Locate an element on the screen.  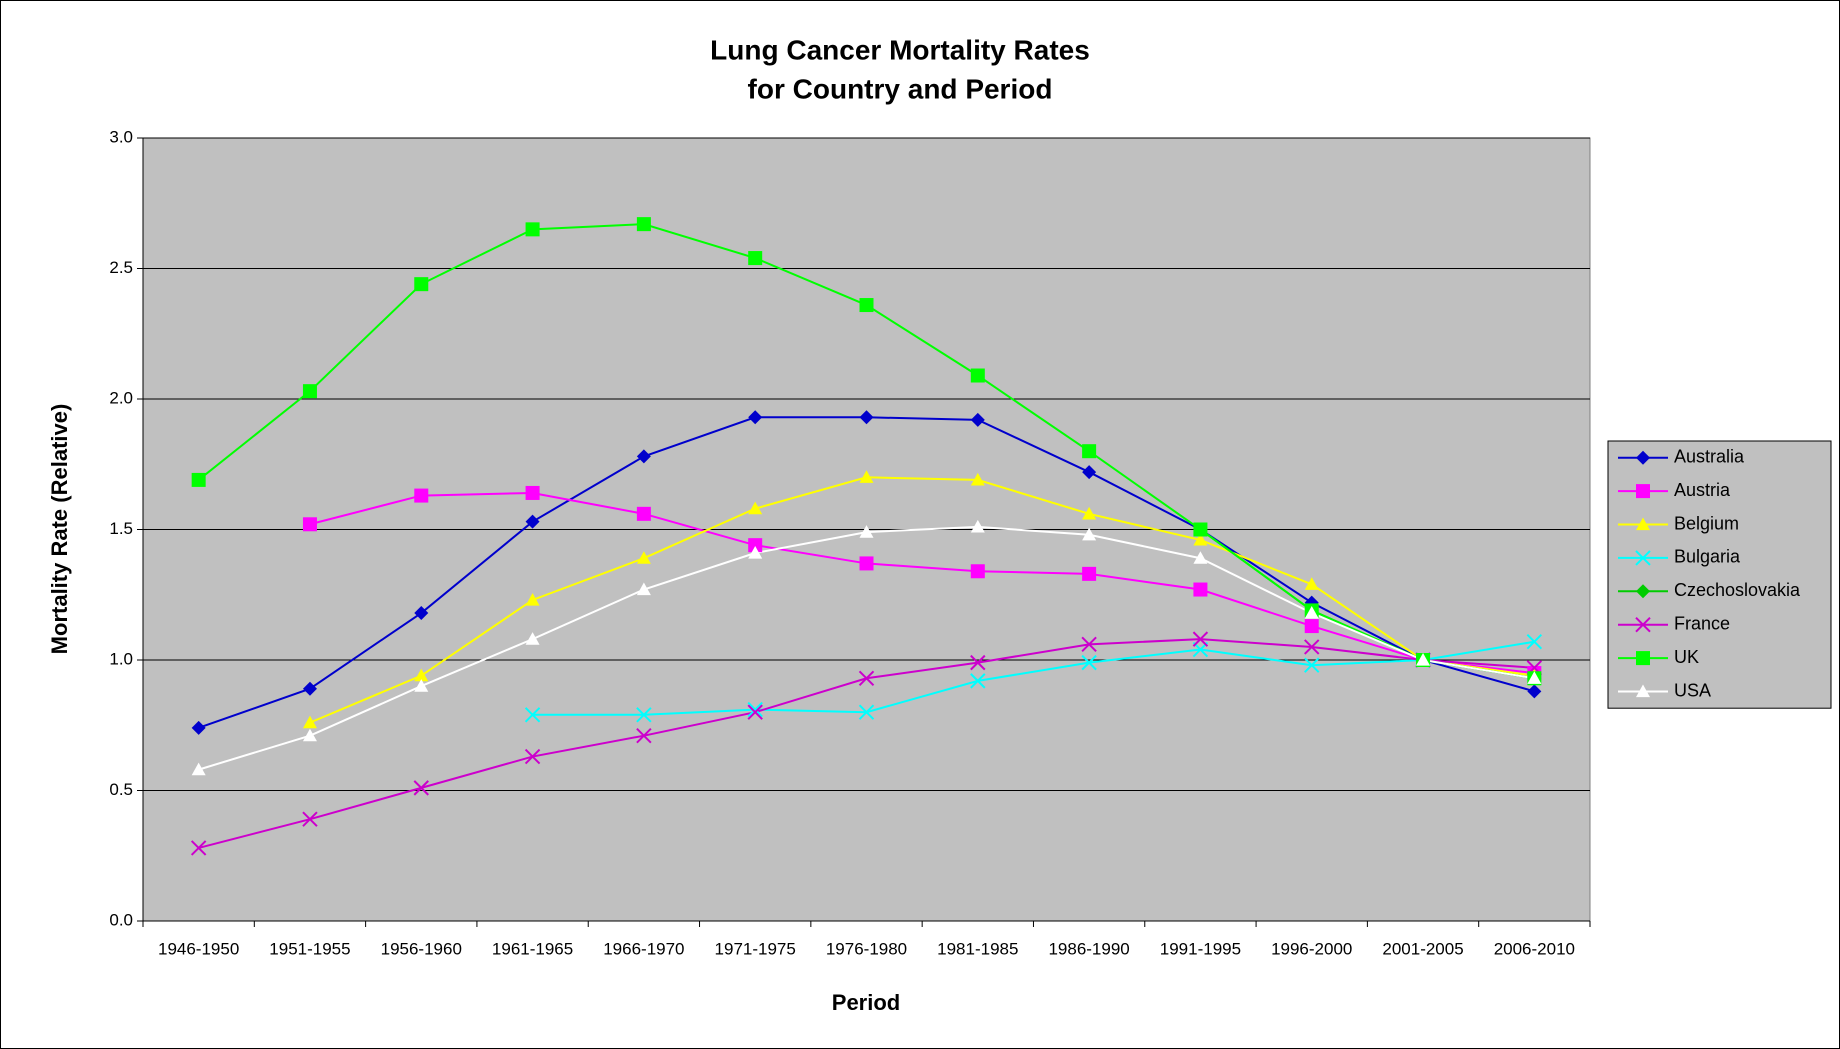
chart-title: for Country and Period is located at coordinates (900, 88).